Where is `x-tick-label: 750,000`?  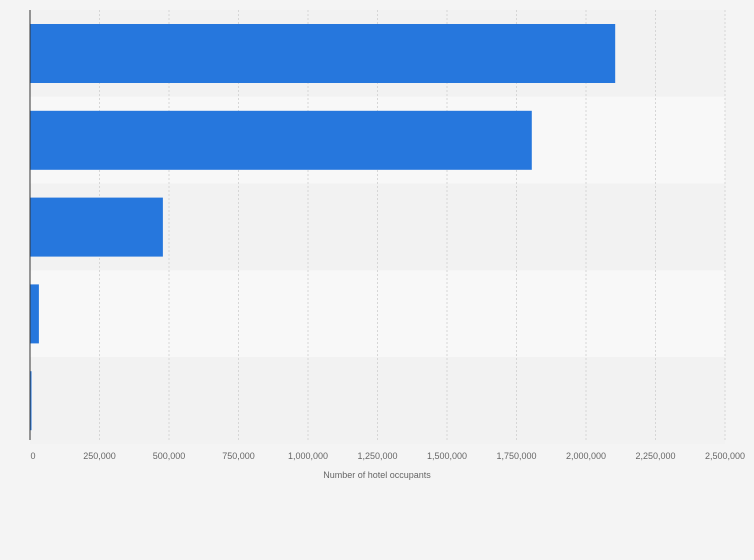
x-tick-label: 750,000 is located at coordinates (238, 456).